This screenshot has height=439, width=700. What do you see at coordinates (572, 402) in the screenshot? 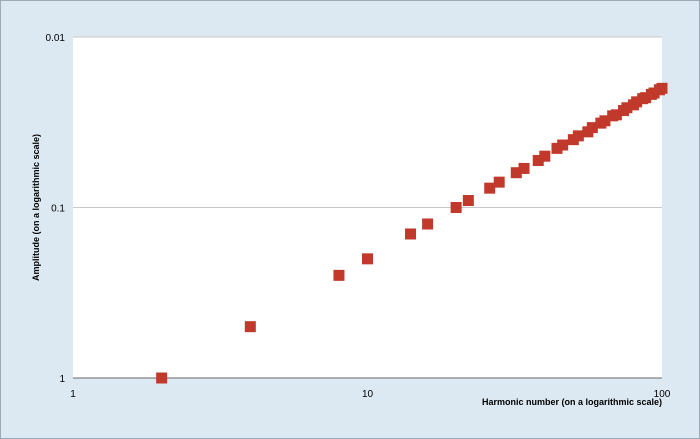
I see `x-axis-title: Harmonic number (on a logarithmic scale)` at bounding box center [572, 402].